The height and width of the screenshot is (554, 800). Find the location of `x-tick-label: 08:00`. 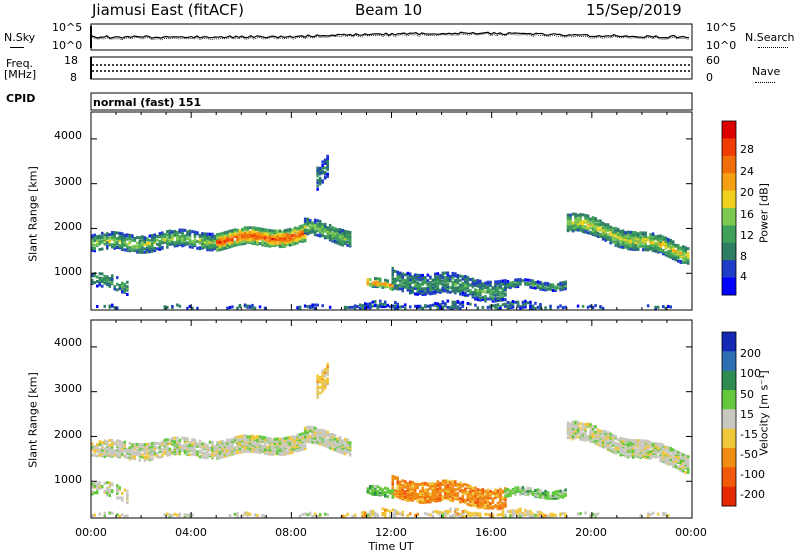

x-tick-label: 08:00 is located at coordinates (291, 532).